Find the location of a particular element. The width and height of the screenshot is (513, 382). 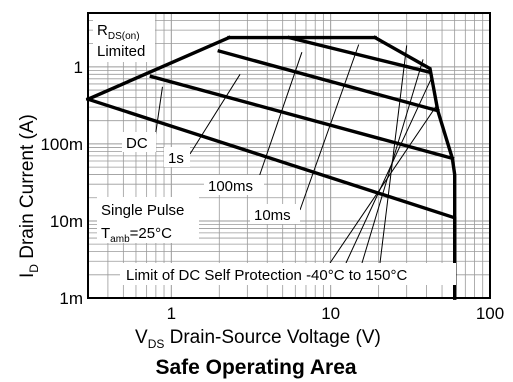

limit-label-box is located at coordinates (288, 274).